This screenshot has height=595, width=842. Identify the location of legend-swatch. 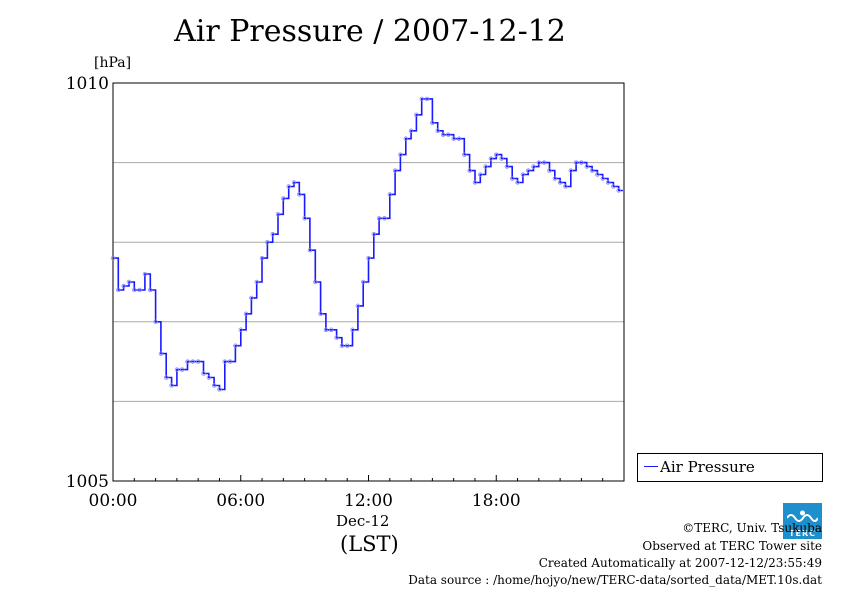
(651, 466).